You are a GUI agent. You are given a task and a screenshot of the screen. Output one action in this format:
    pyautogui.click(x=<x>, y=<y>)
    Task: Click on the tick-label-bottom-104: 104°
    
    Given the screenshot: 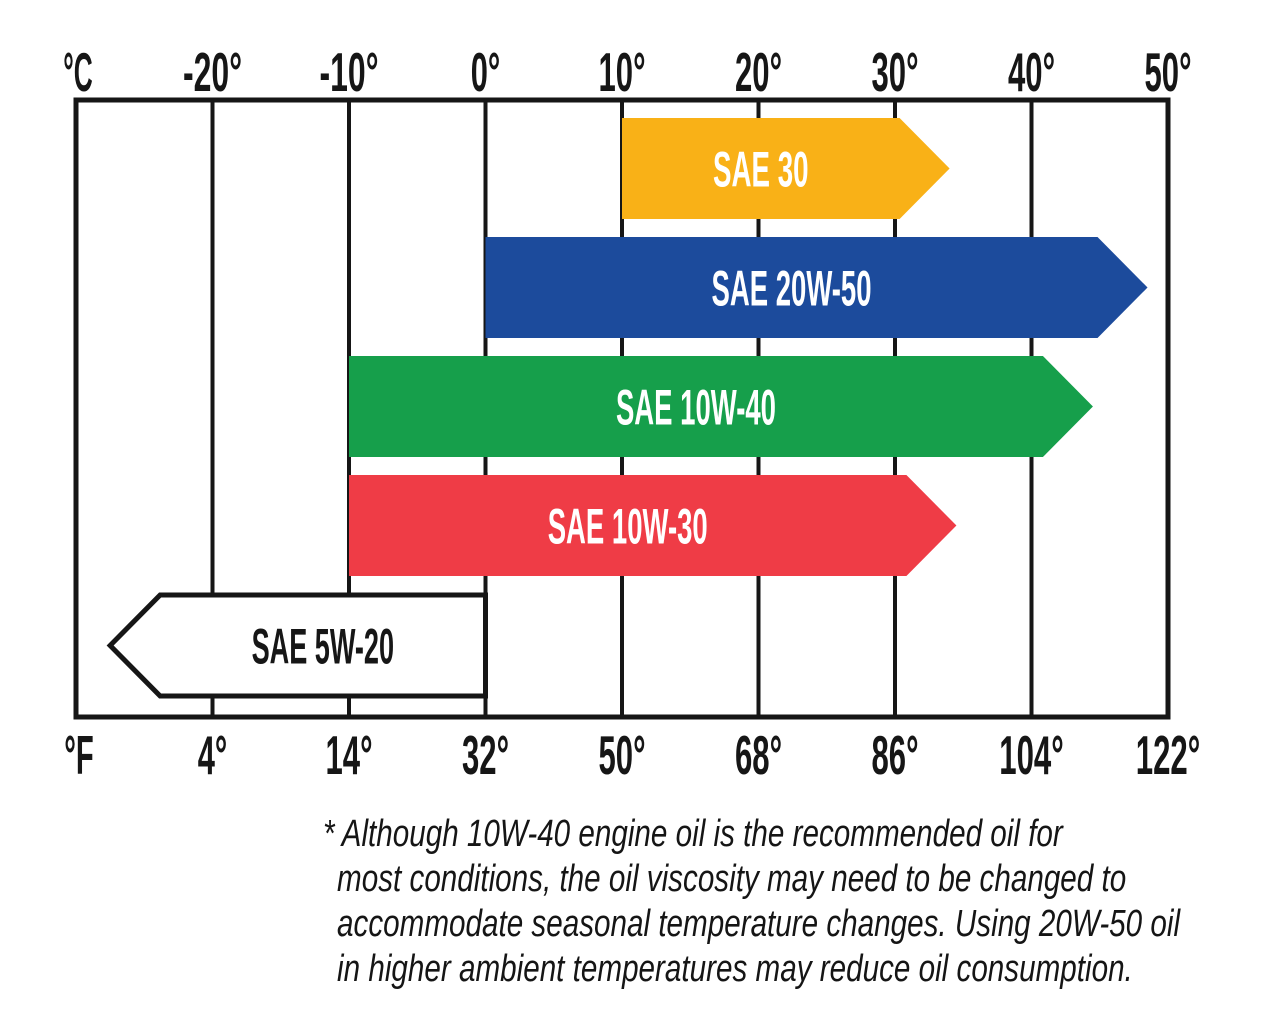 What is the action you would take?
    pyautogui.click(x=1031, y=755)
    